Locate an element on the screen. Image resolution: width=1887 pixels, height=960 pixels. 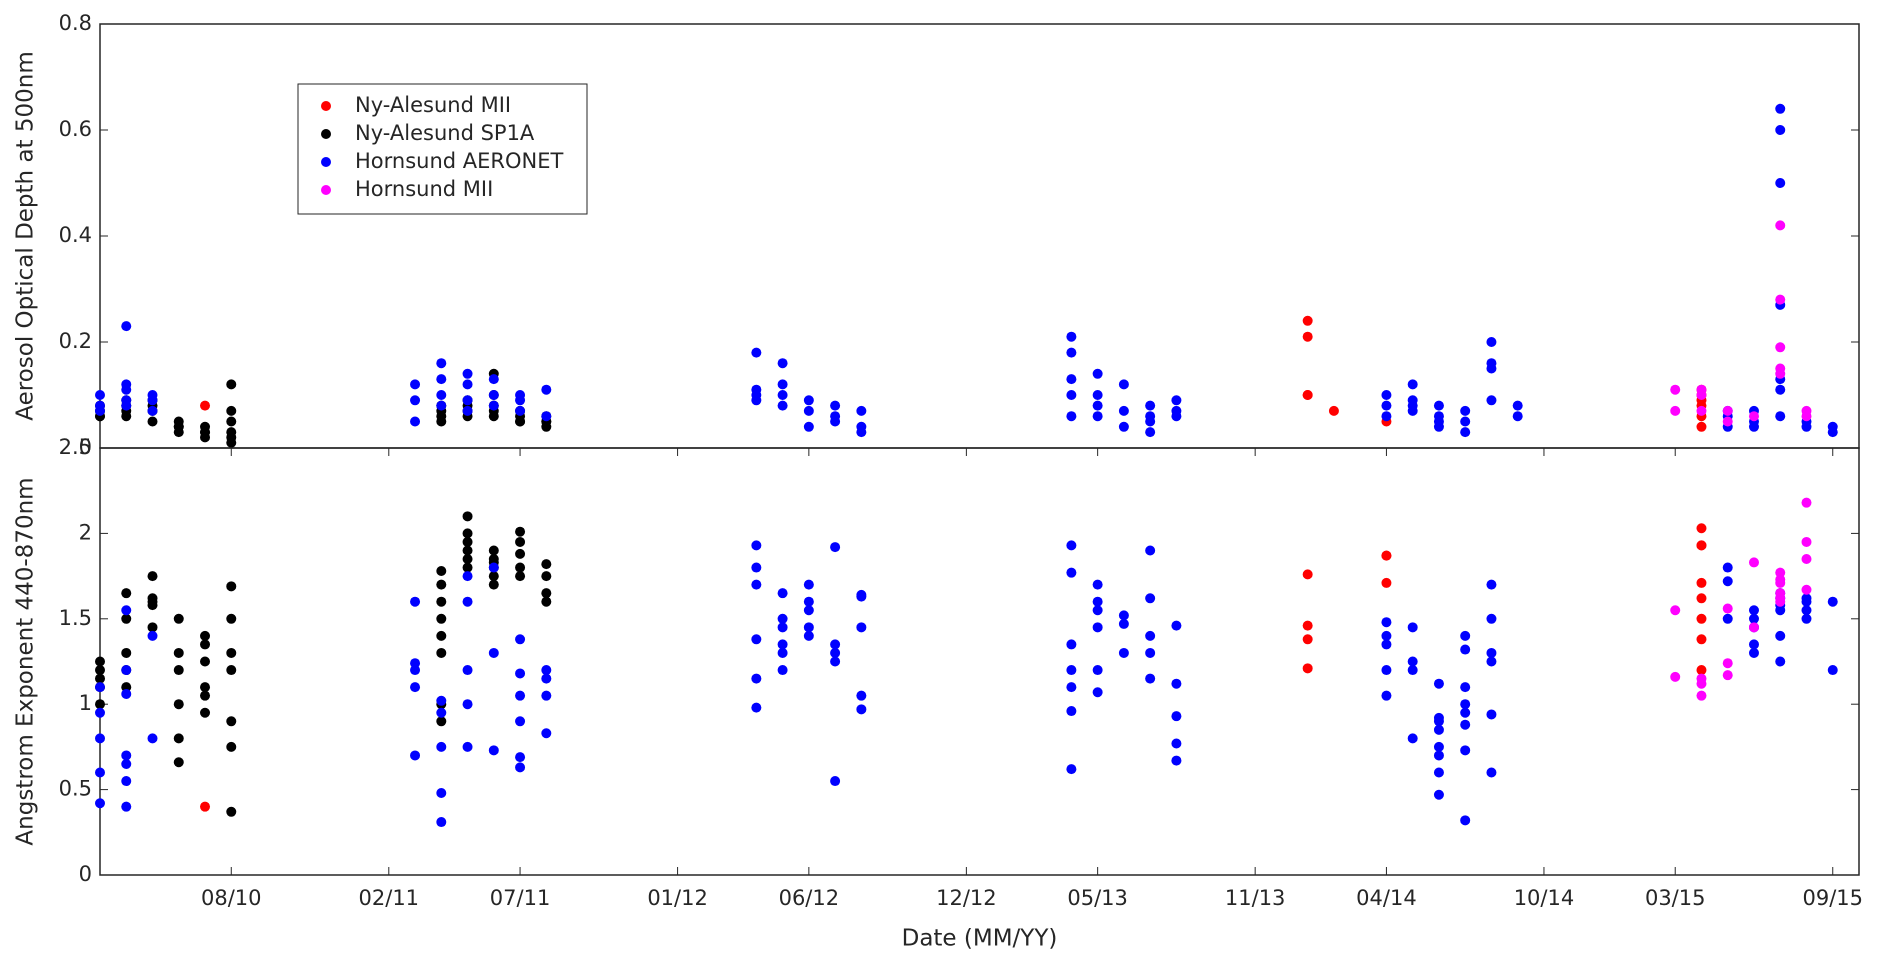
y-tick-label: 0.4 is located at coordinates (75, 235).